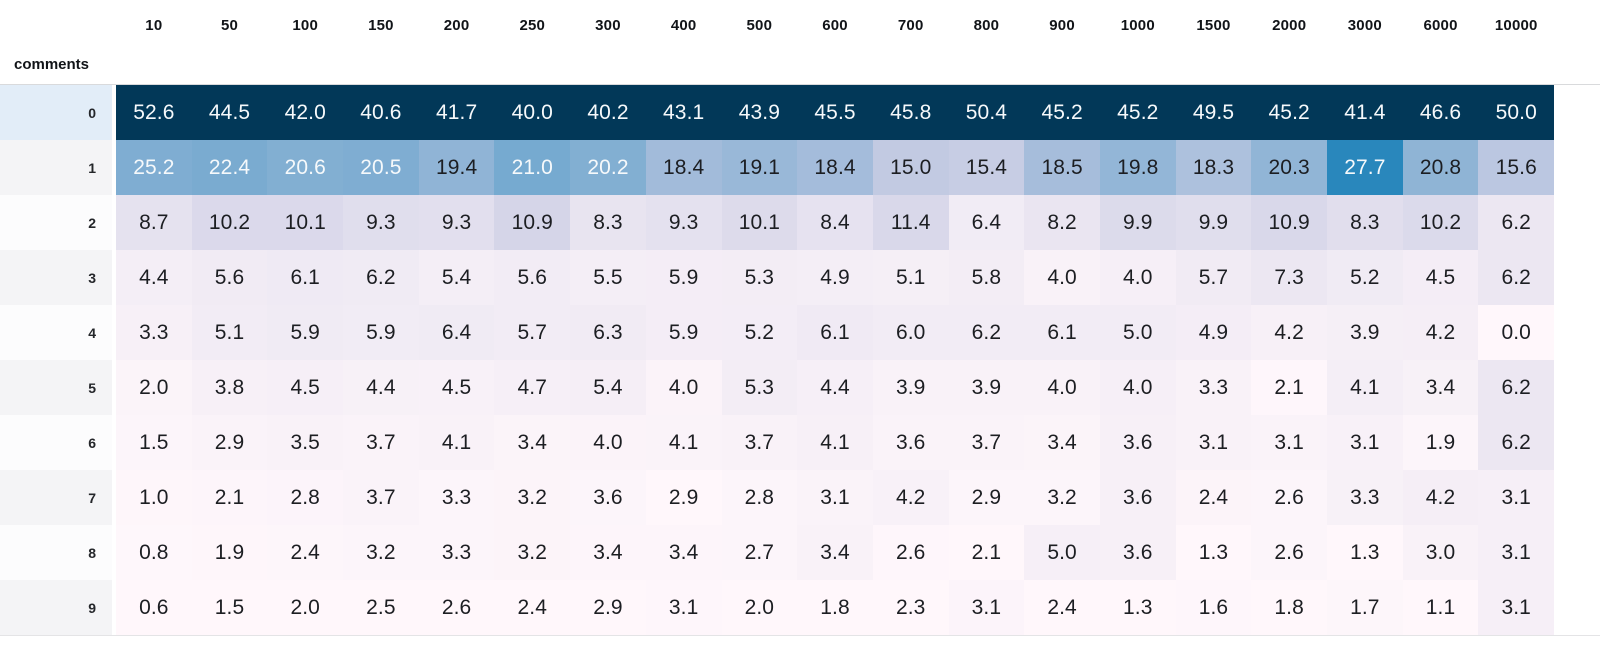  I want to click on heatmap-cell: 6.2, so click(1516, 222).